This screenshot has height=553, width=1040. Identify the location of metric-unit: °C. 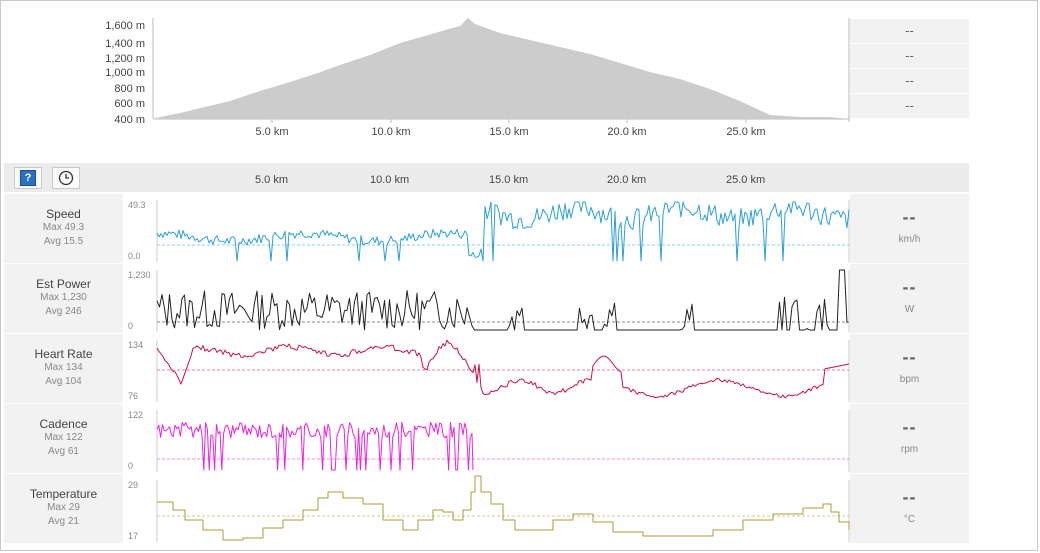
(909, 519).